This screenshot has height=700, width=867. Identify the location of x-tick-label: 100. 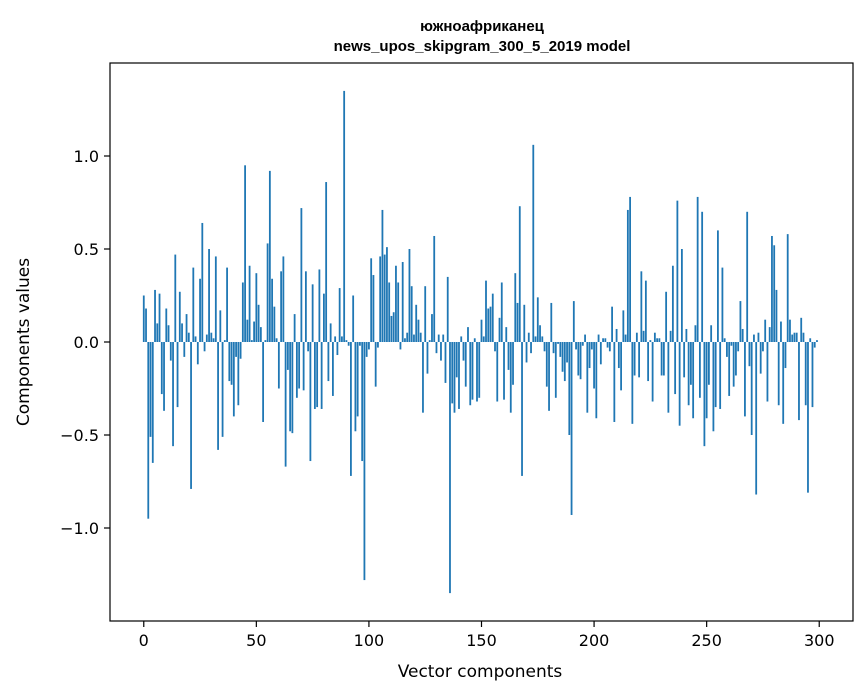
(369, 640).